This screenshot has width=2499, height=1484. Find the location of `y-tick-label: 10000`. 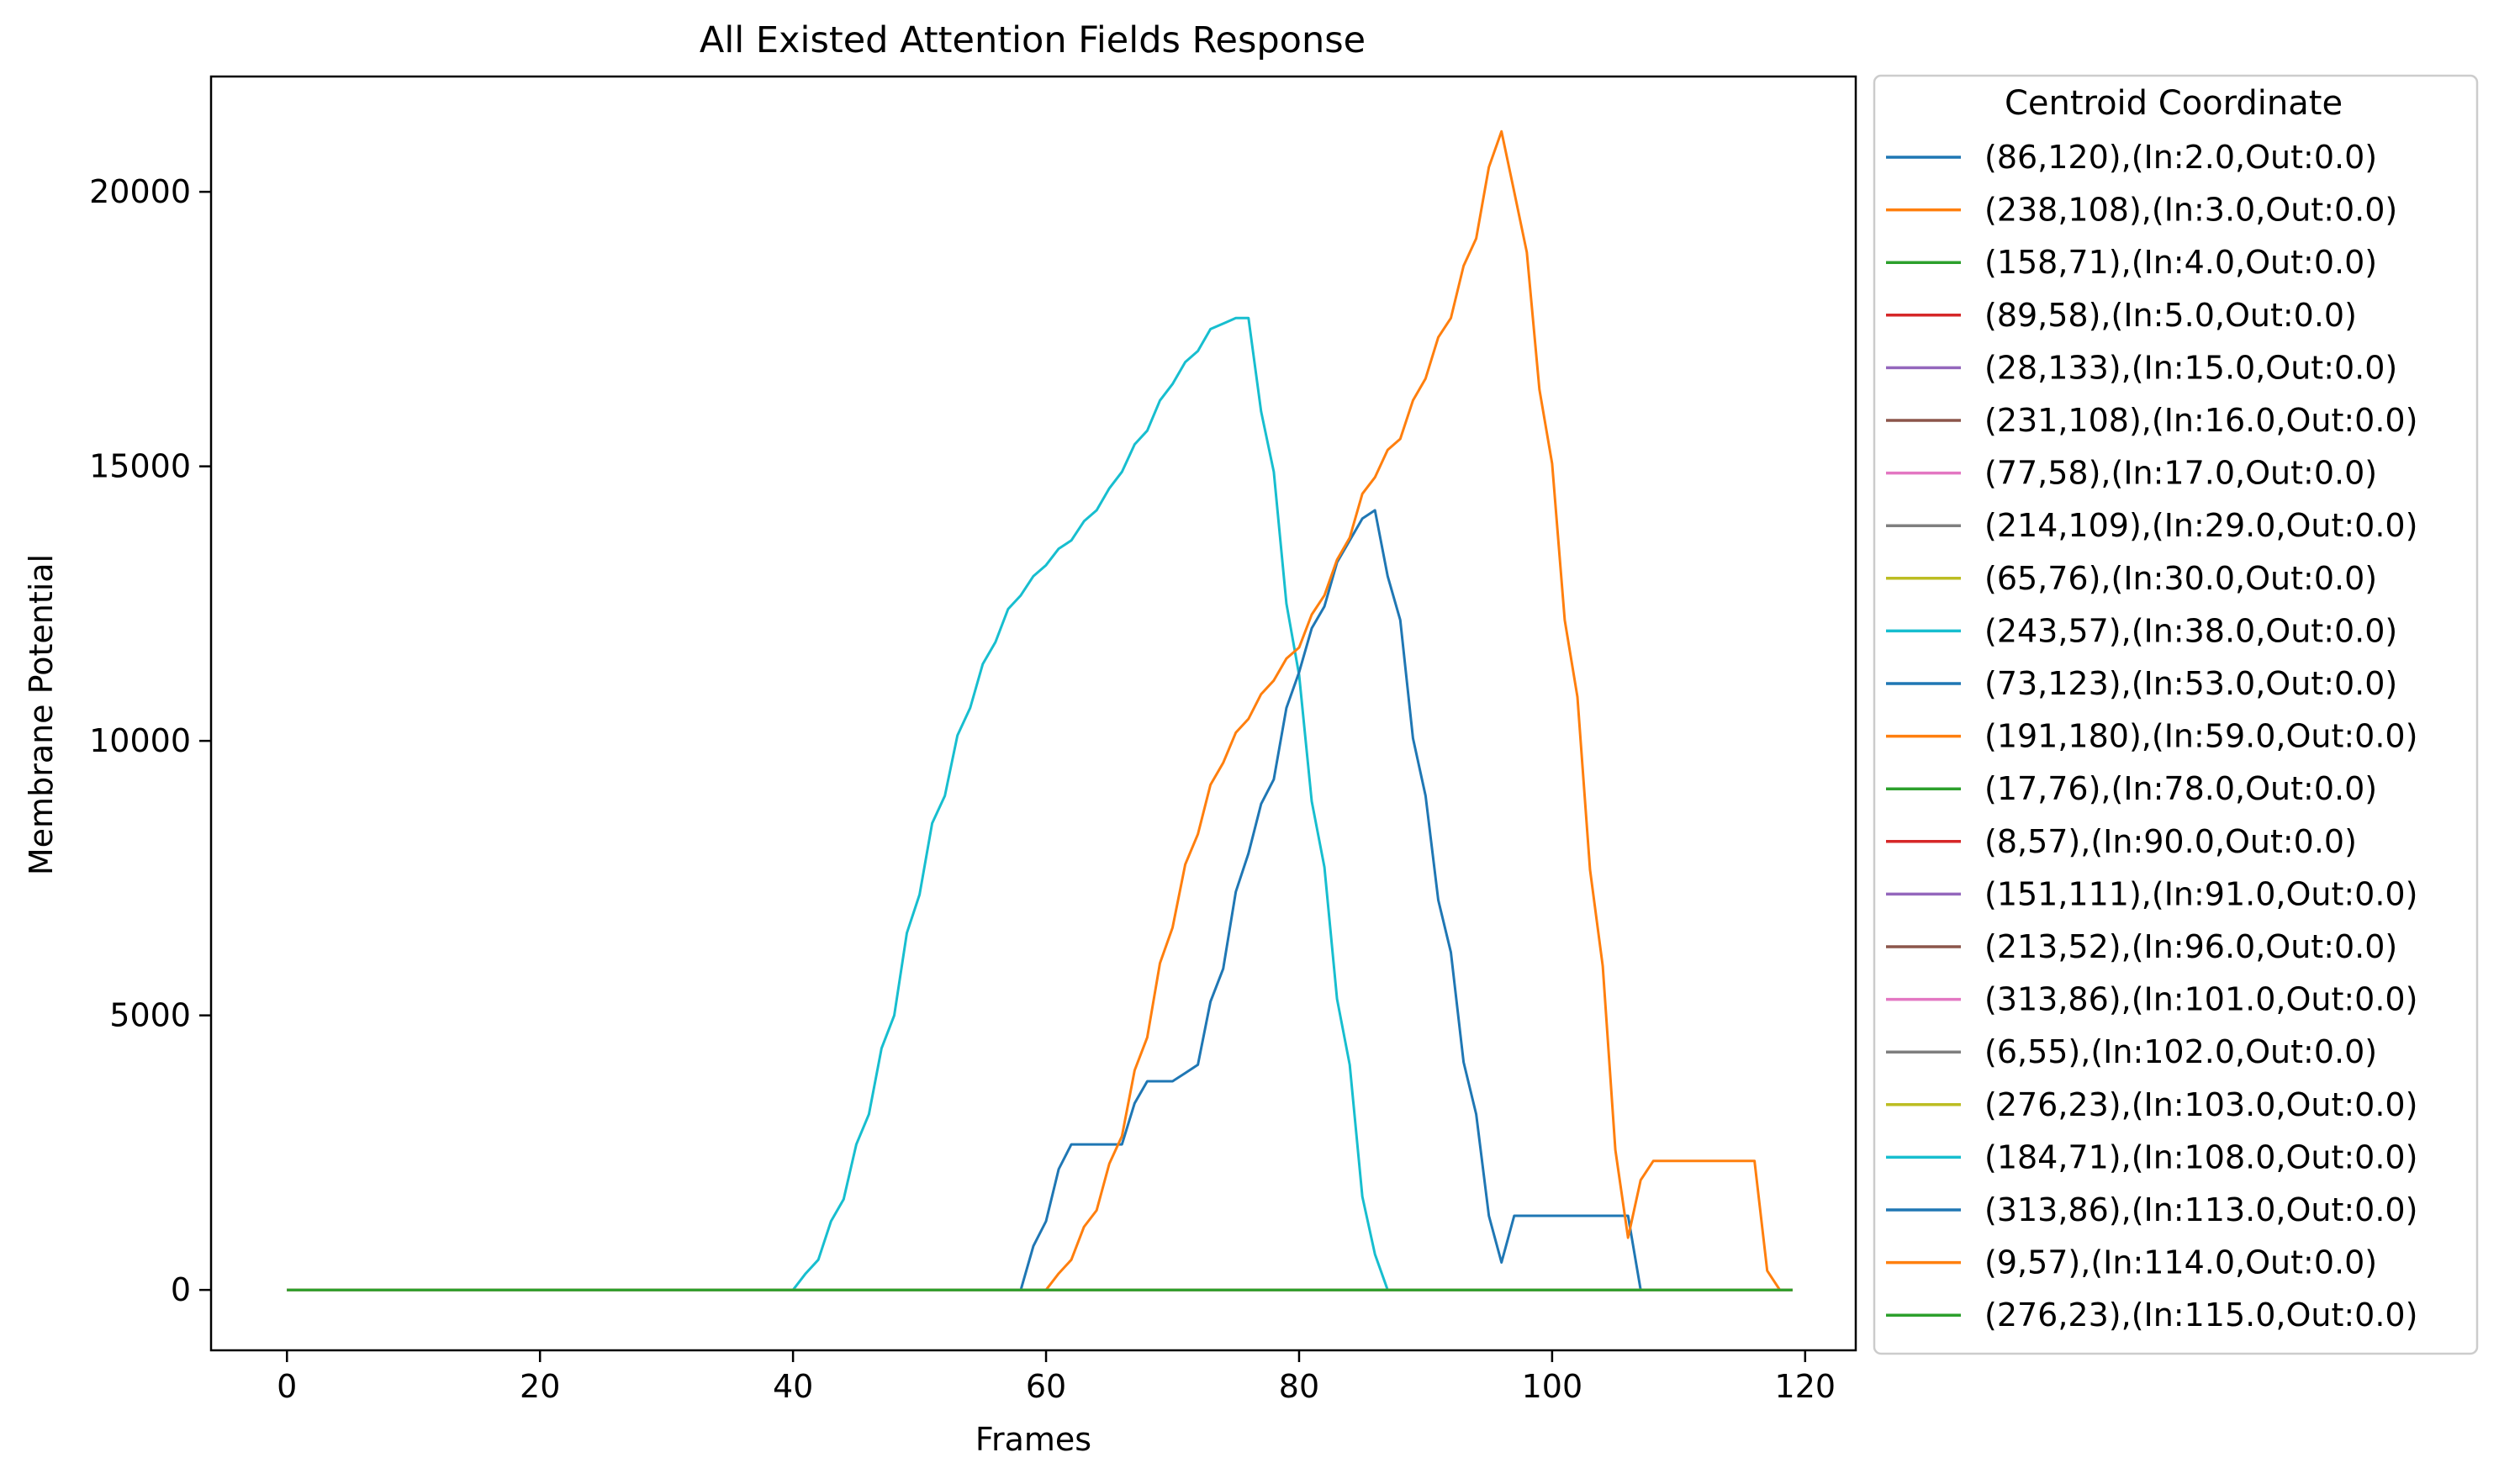

y-tick-label: 10000 is located at coordinates (140, 740).